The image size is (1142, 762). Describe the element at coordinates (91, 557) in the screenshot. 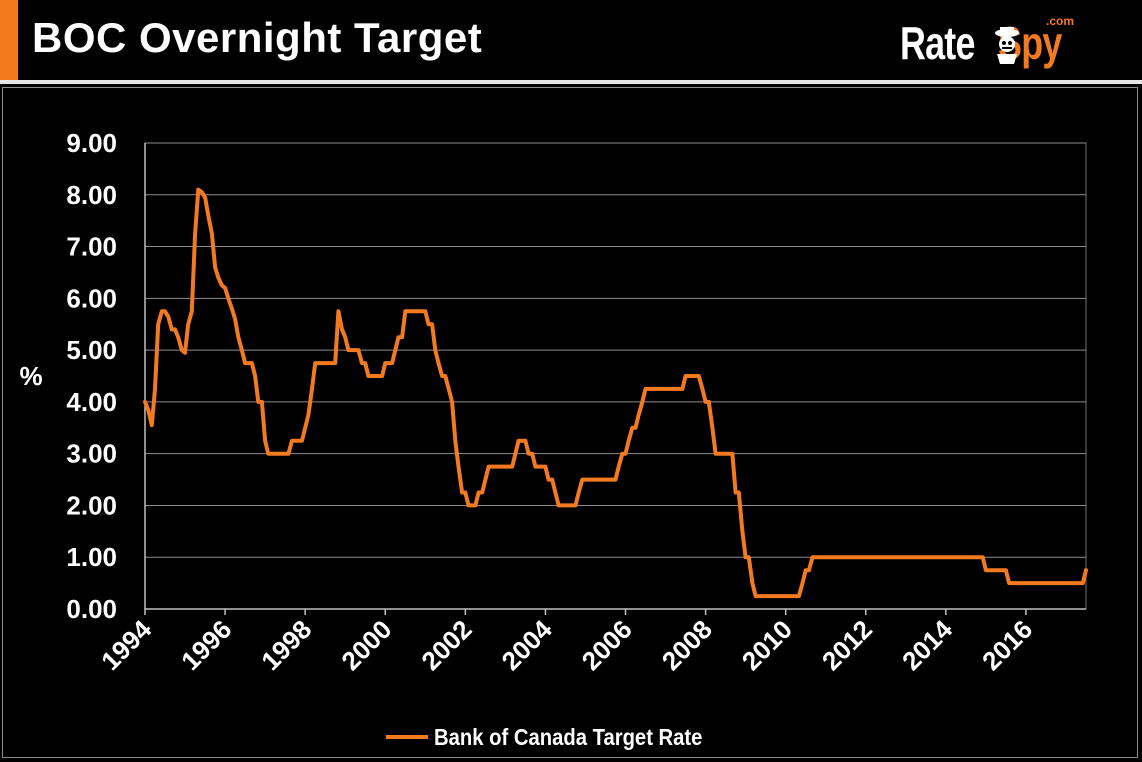

I see `y-tick-label: 1.00` at that location.